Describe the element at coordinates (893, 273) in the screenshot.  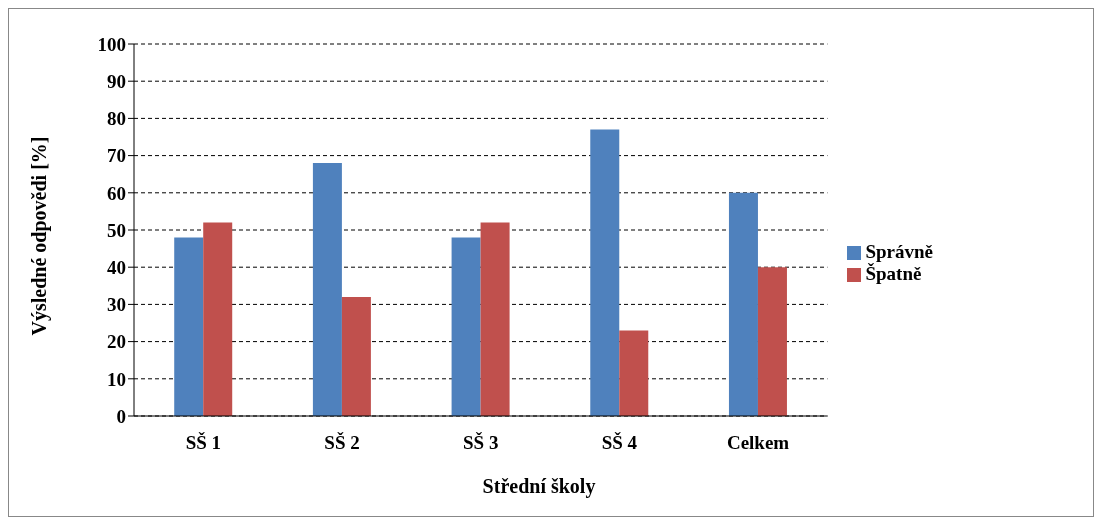
I see `legend-label: Špatně` at that location.